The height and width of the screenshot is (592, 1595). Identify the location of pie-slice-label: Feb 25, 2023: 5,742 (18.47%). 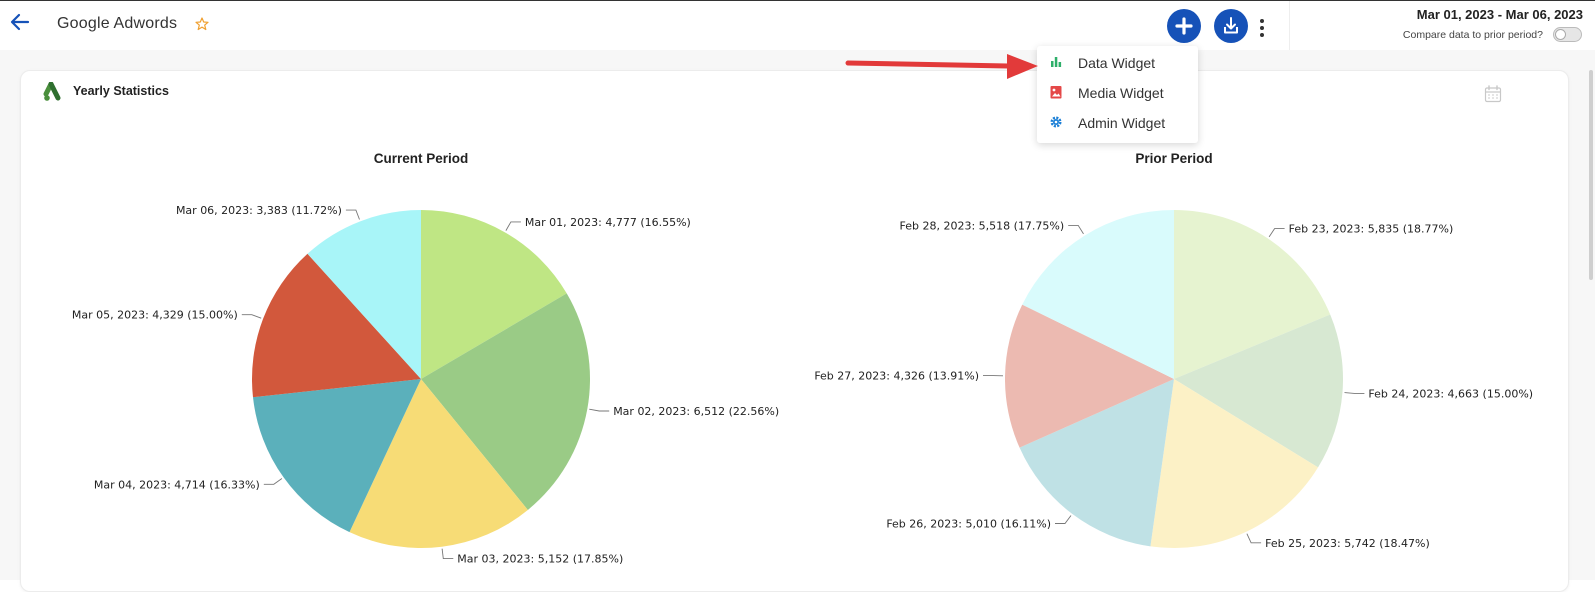
(1347, 543).